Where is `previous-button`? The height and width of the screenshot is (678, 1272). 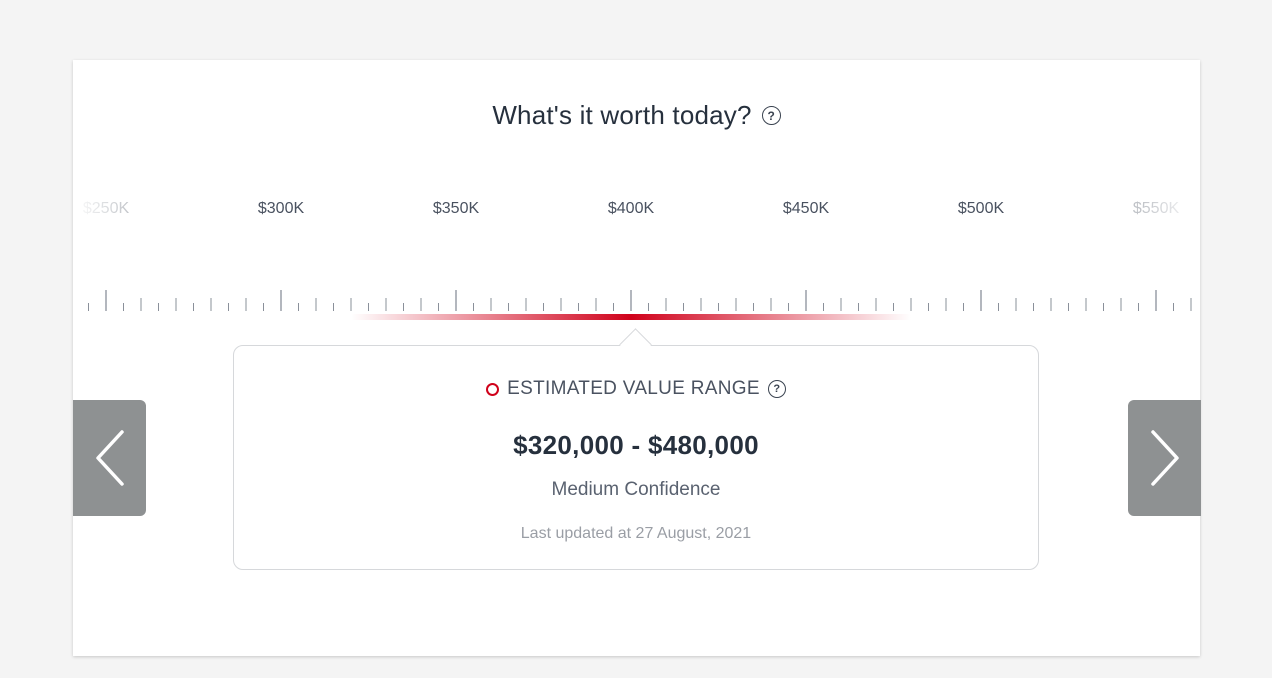 previous-button is located at coordinates (109, 458).